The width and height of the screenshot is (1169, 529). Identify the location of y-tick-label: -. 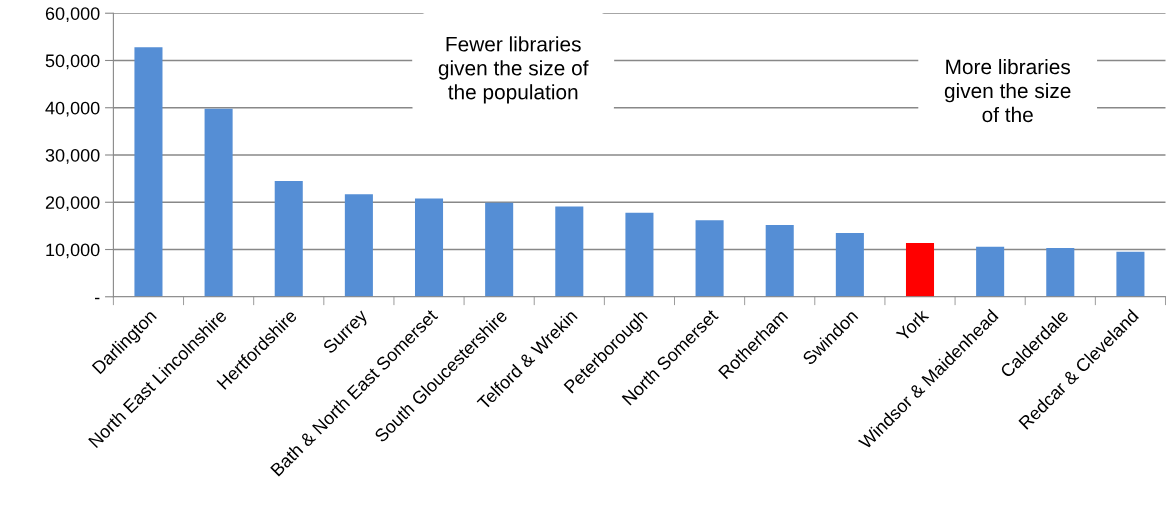
(97, 298).